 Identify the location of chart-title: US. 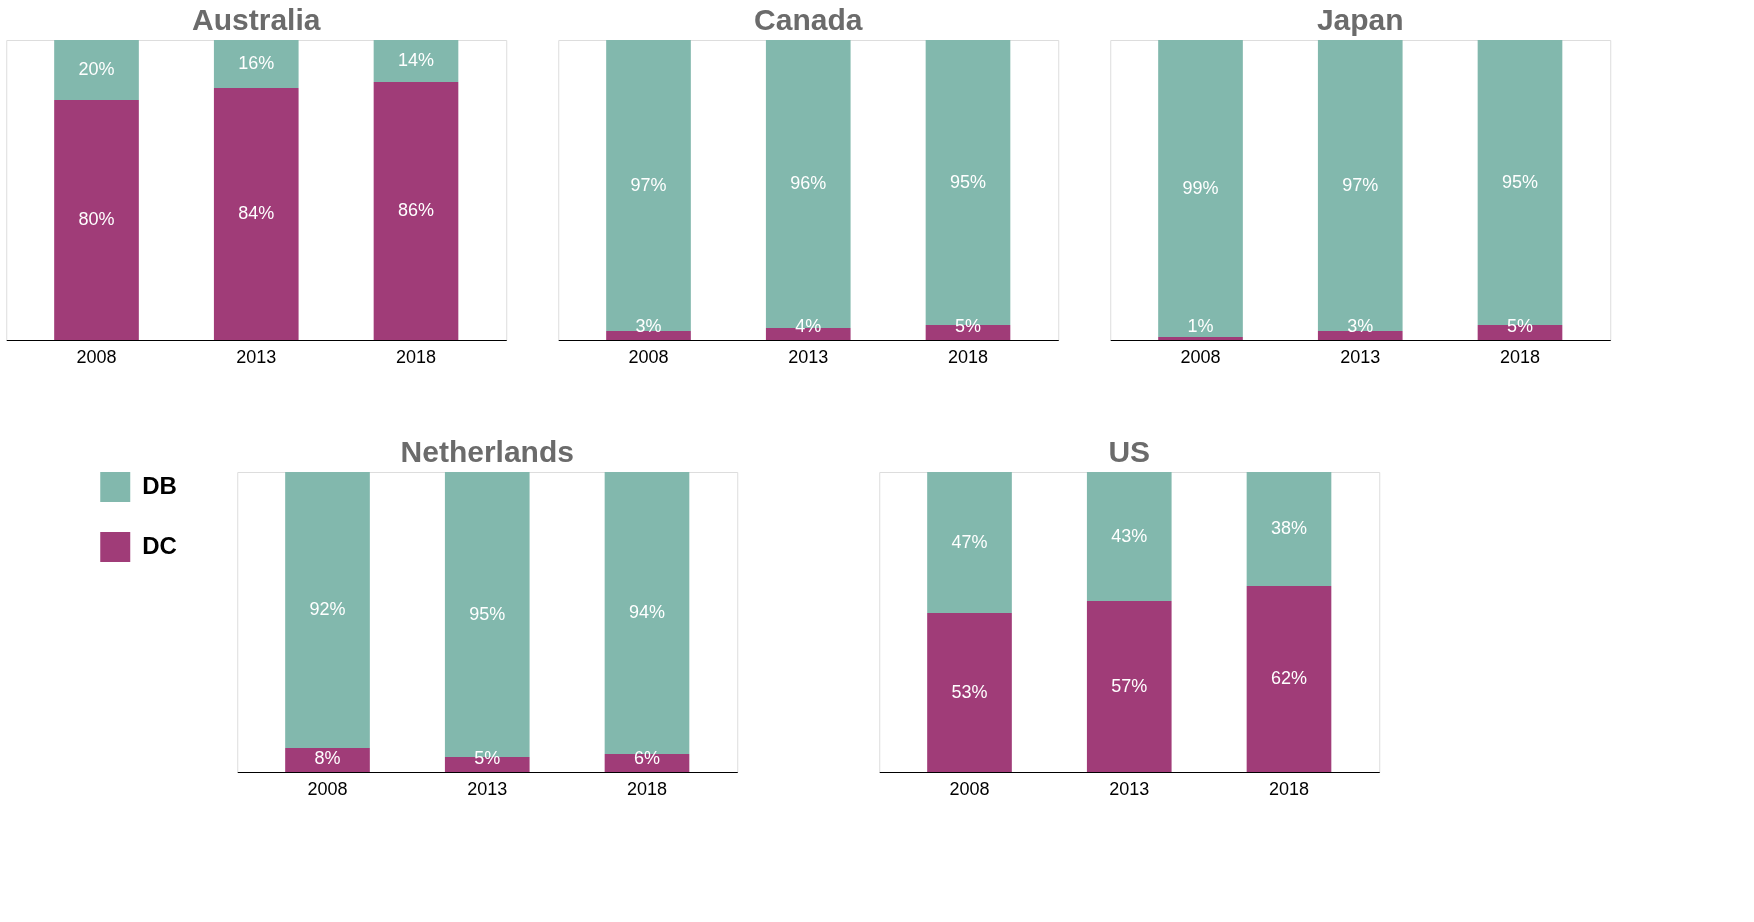
(1129, 451).